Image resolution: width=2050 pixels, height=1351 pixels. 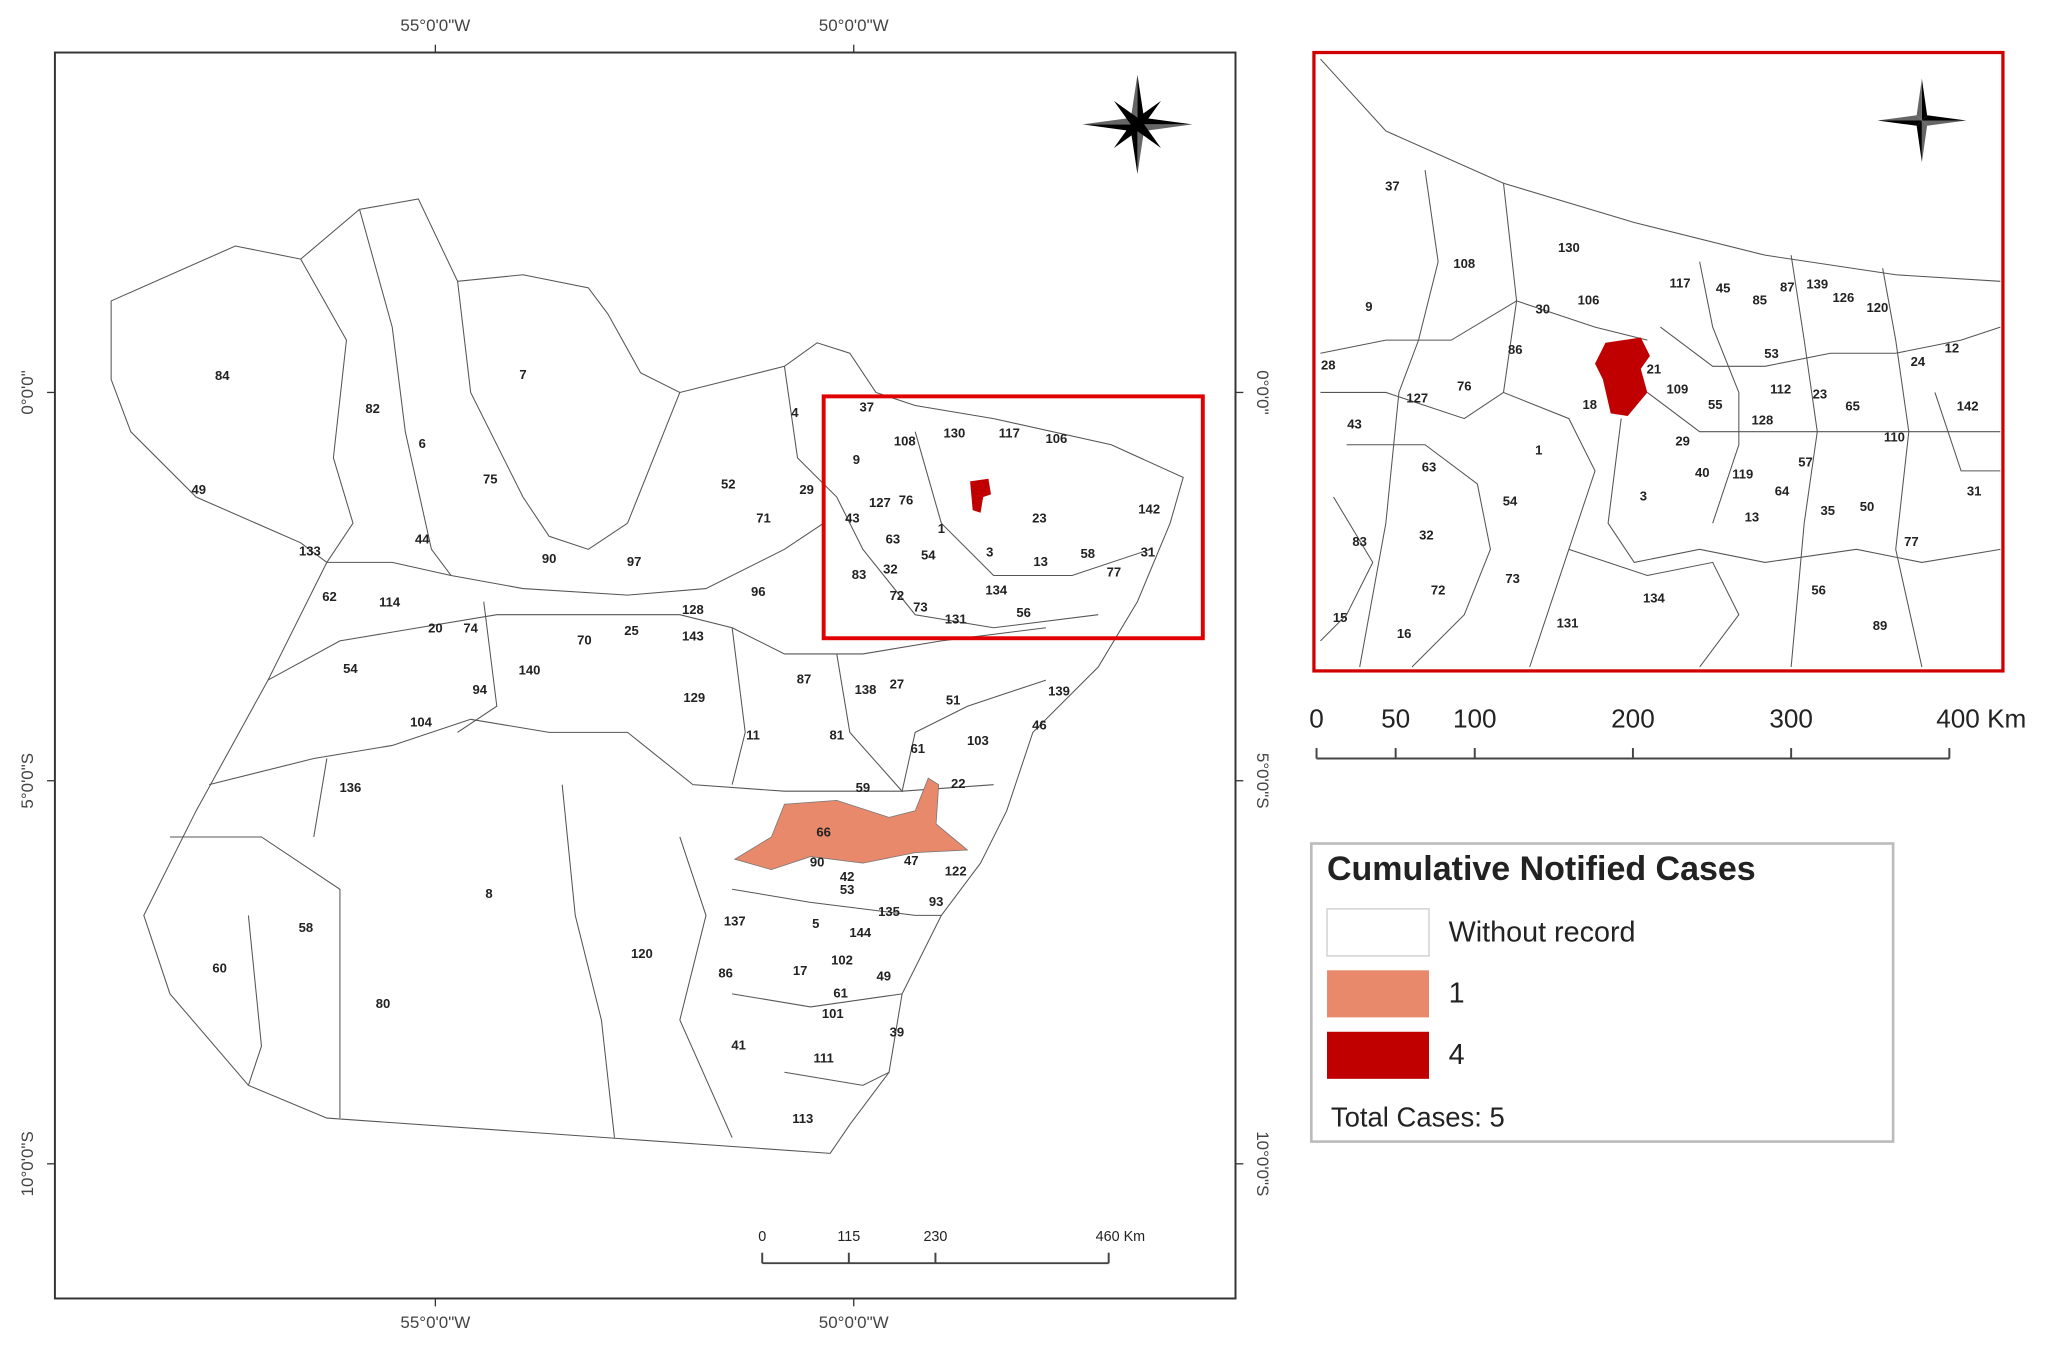 What do you see at coordinates (735, 920) in the screenshot?
I see `municipality-label: 137` at bounding box center [735, 920].